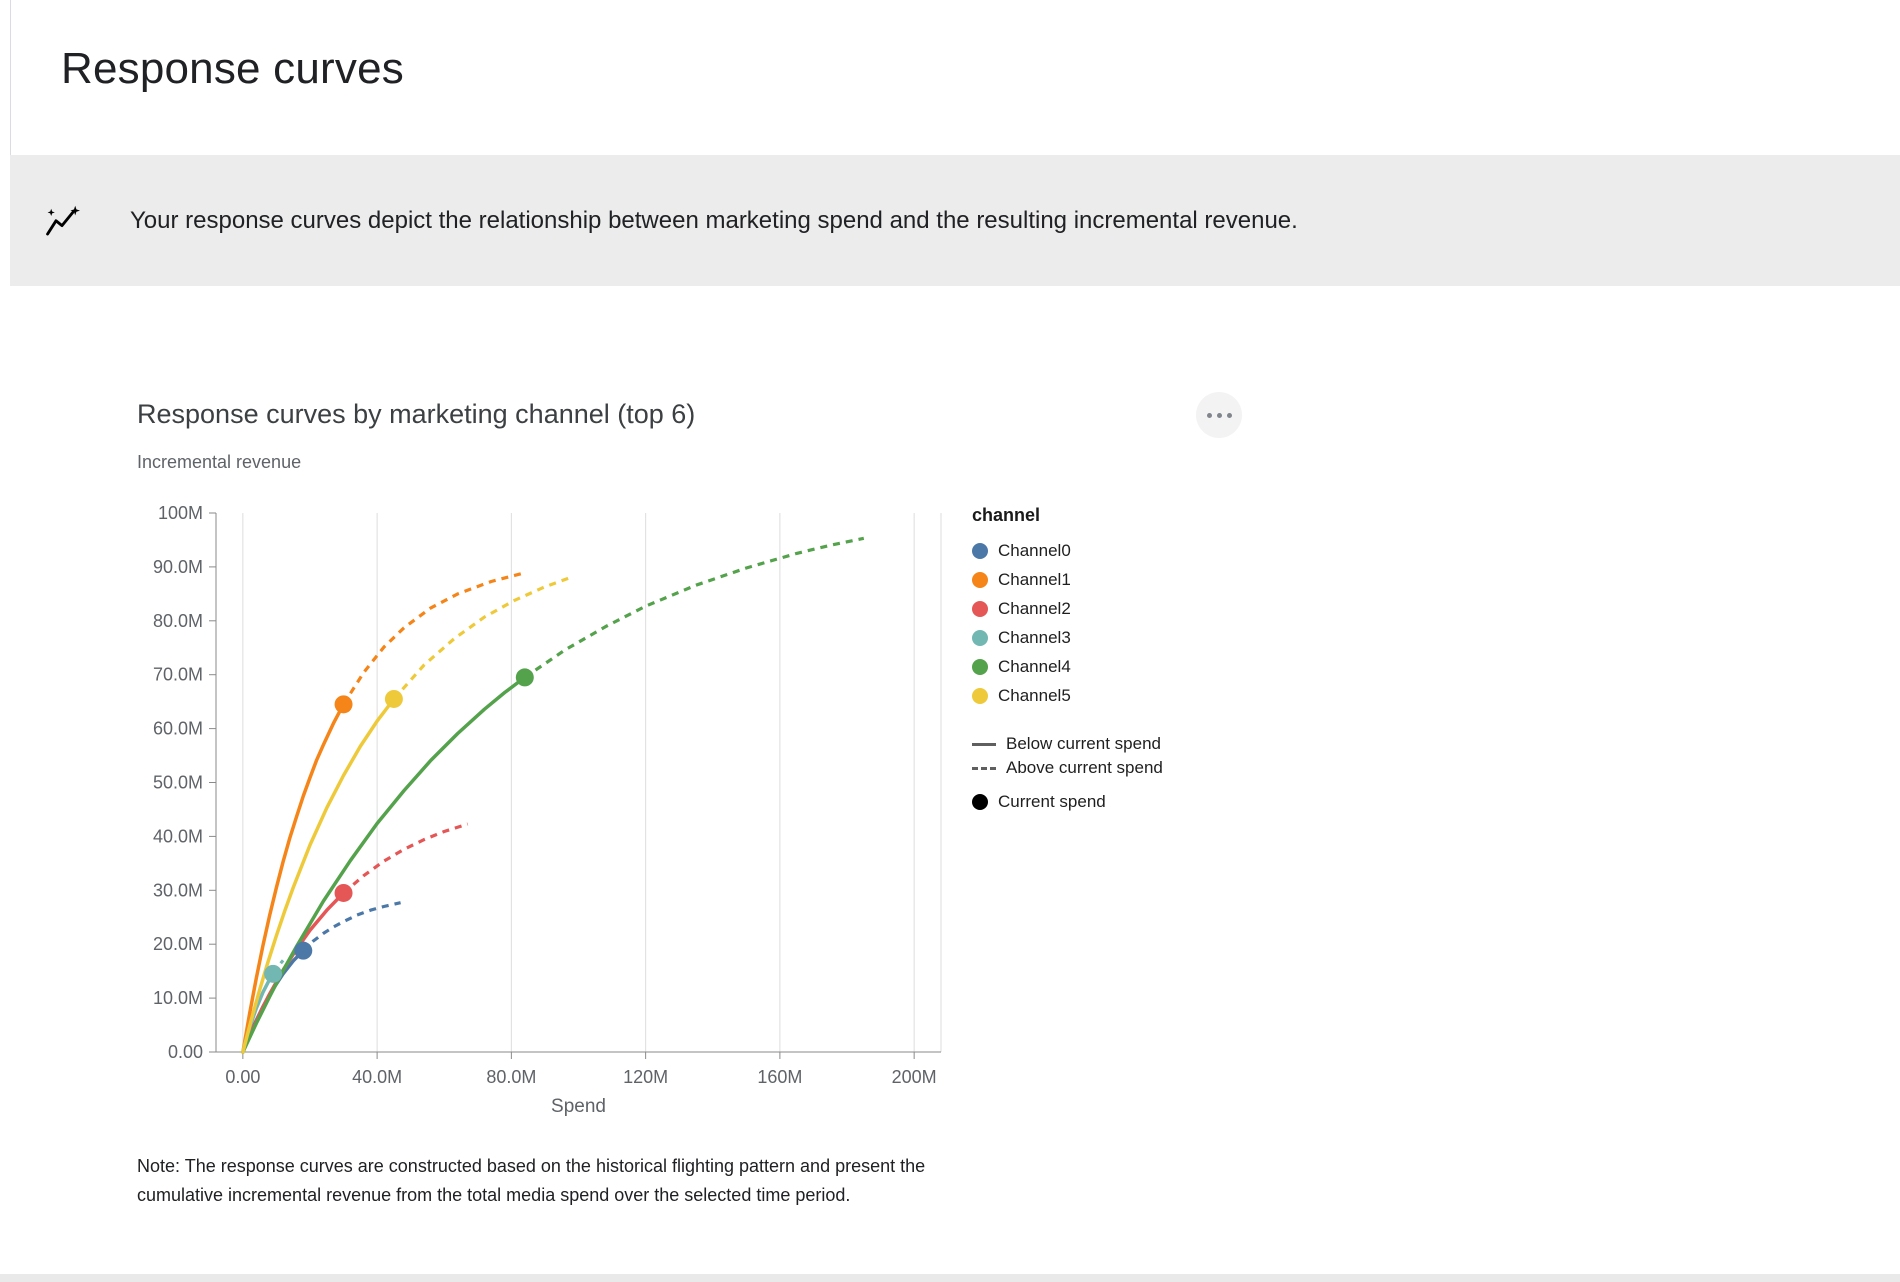  I want to click on page-left-border, so click(10, 77).